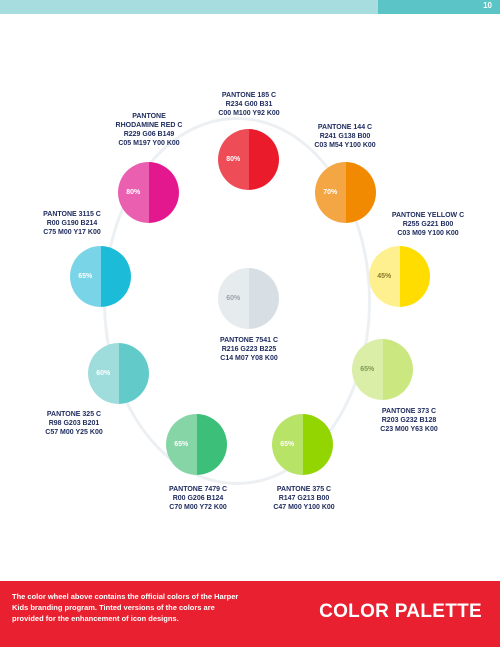 The image size is (500, 647). What do you see at coordinates (74, 414) in the screenshot?
I see `swatch-name: PANTONE 325 C` at bounding box center [74, 414].